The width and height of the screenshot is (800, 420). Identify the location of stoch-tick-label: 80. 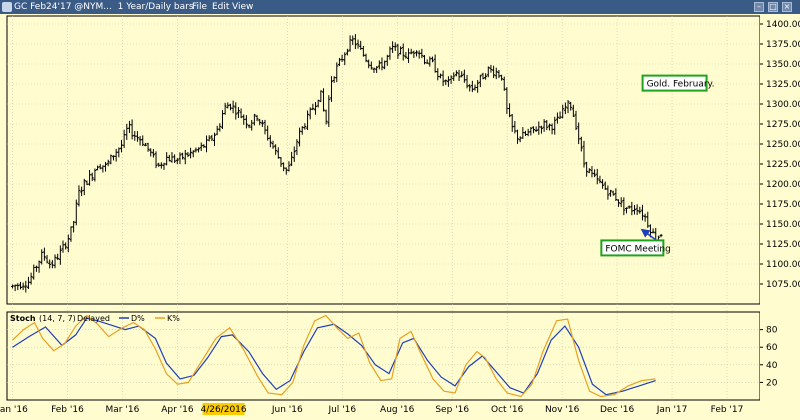
(772, 331).